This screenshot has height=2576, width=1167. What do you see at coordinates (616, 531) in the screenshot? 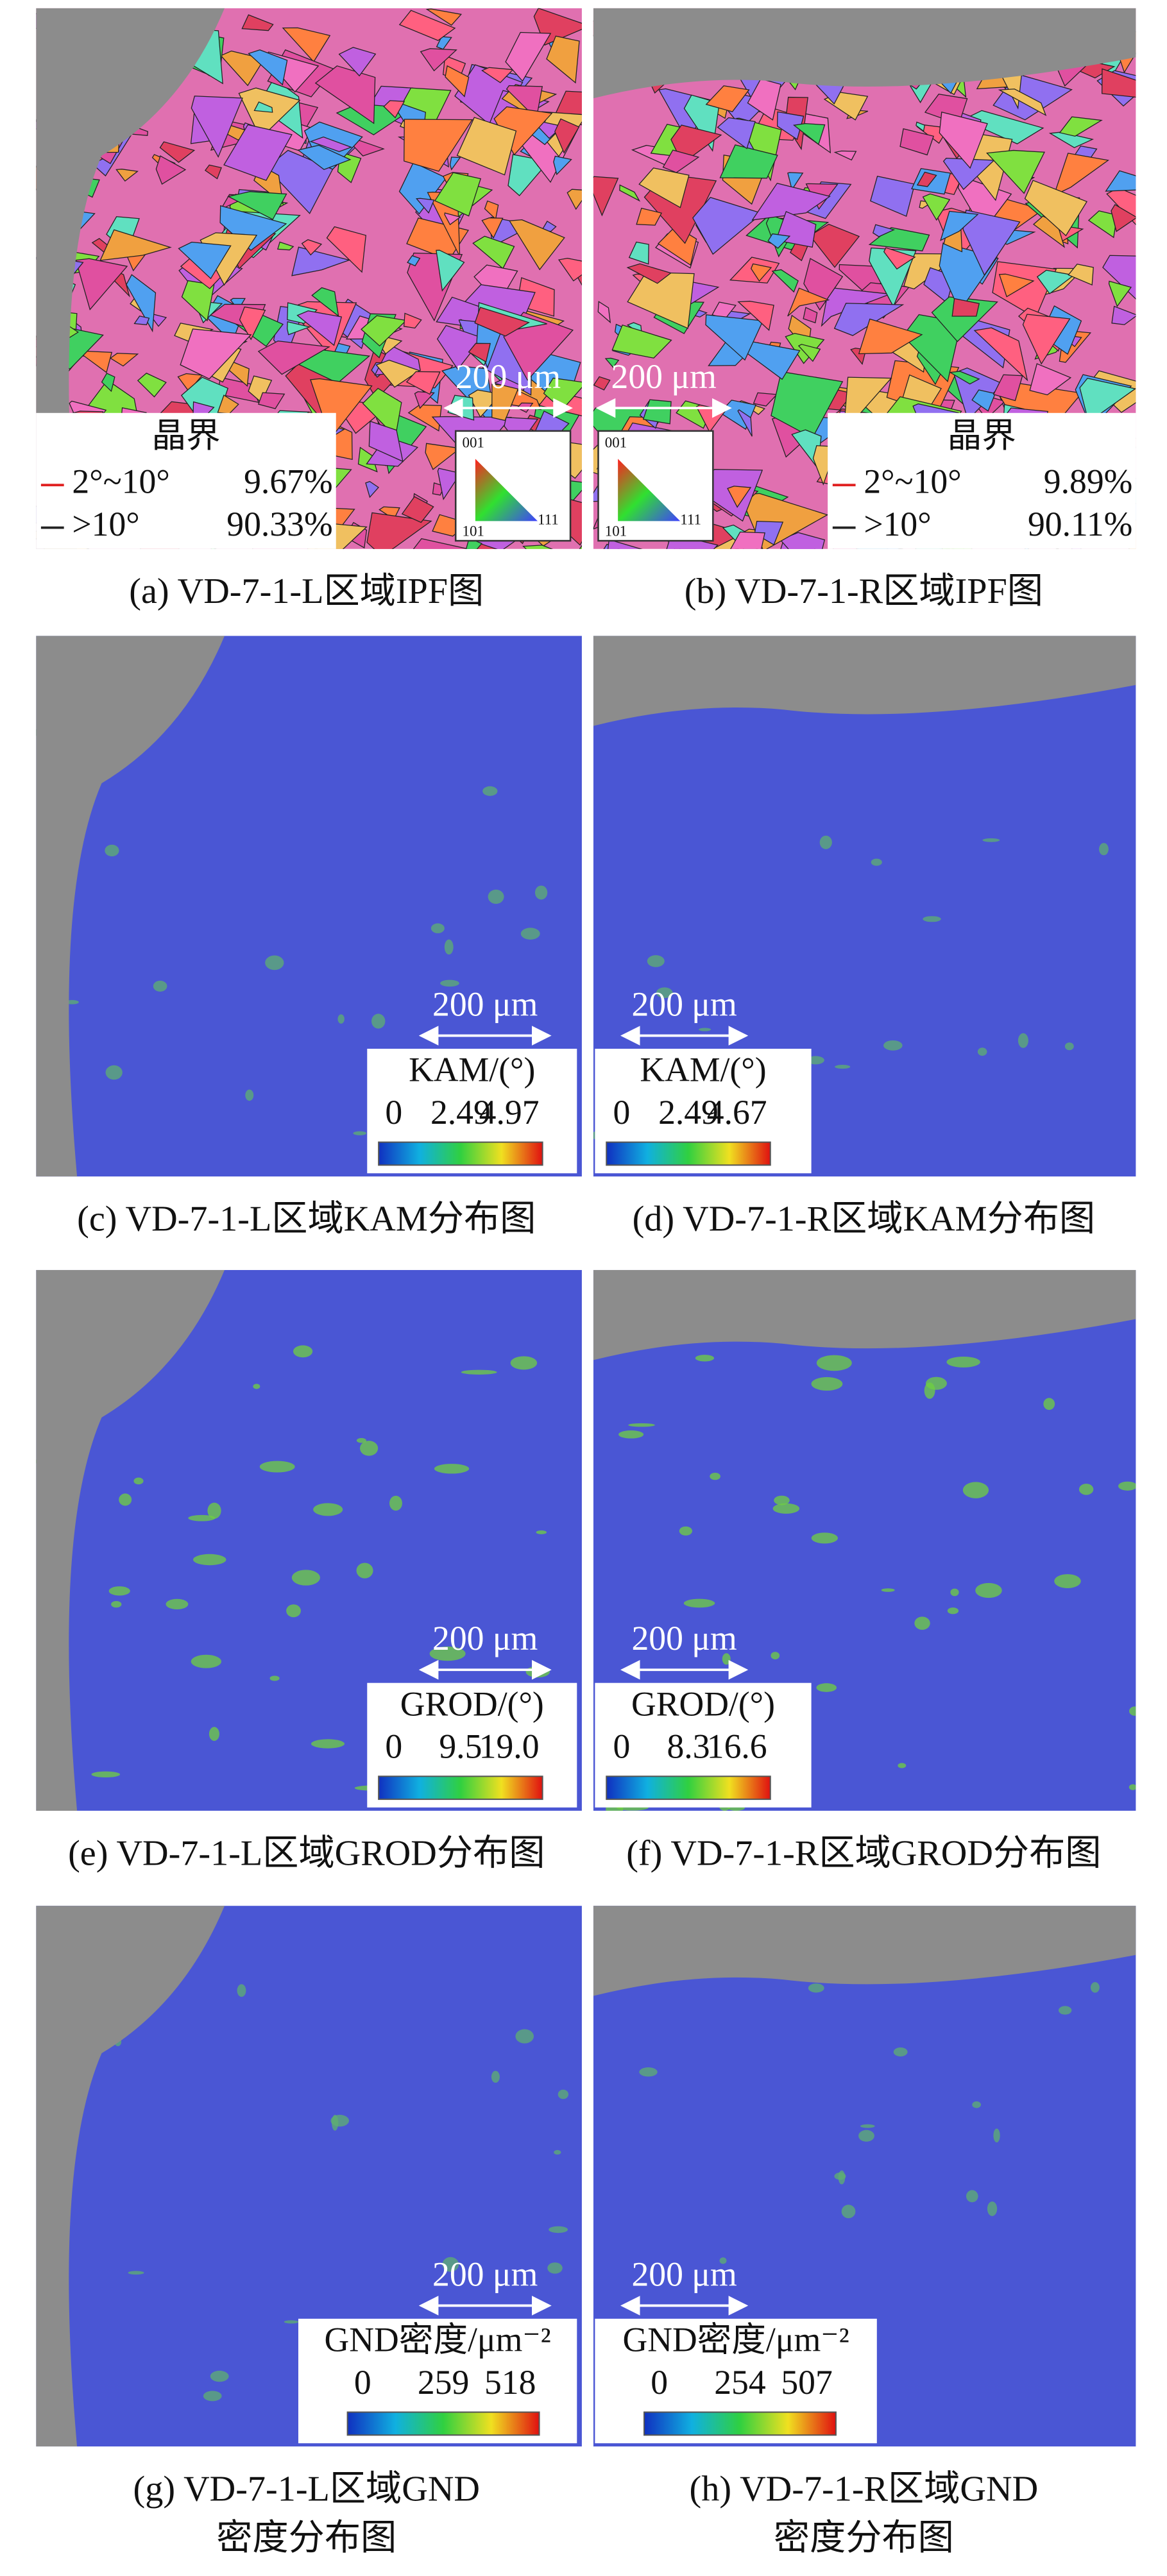
I see `ipf-key-label: 101` at bounding box center [616, 531].